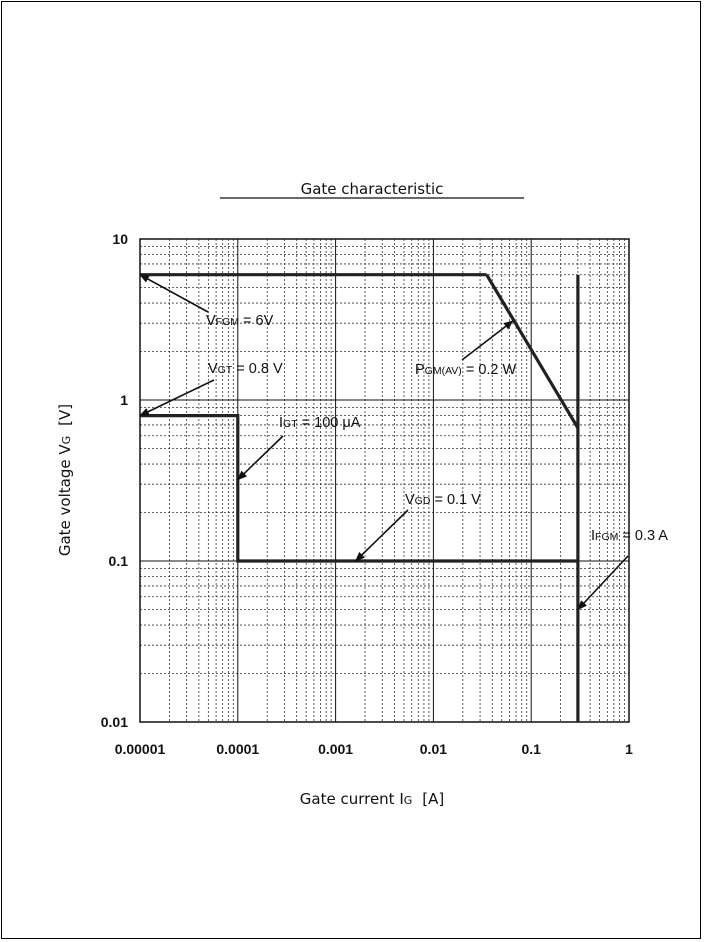 The image size is (704, 942). Describe the element at coordinates (320, 423) in the screenshot. I see `igt-label: IGT = 100 μA` at that location.